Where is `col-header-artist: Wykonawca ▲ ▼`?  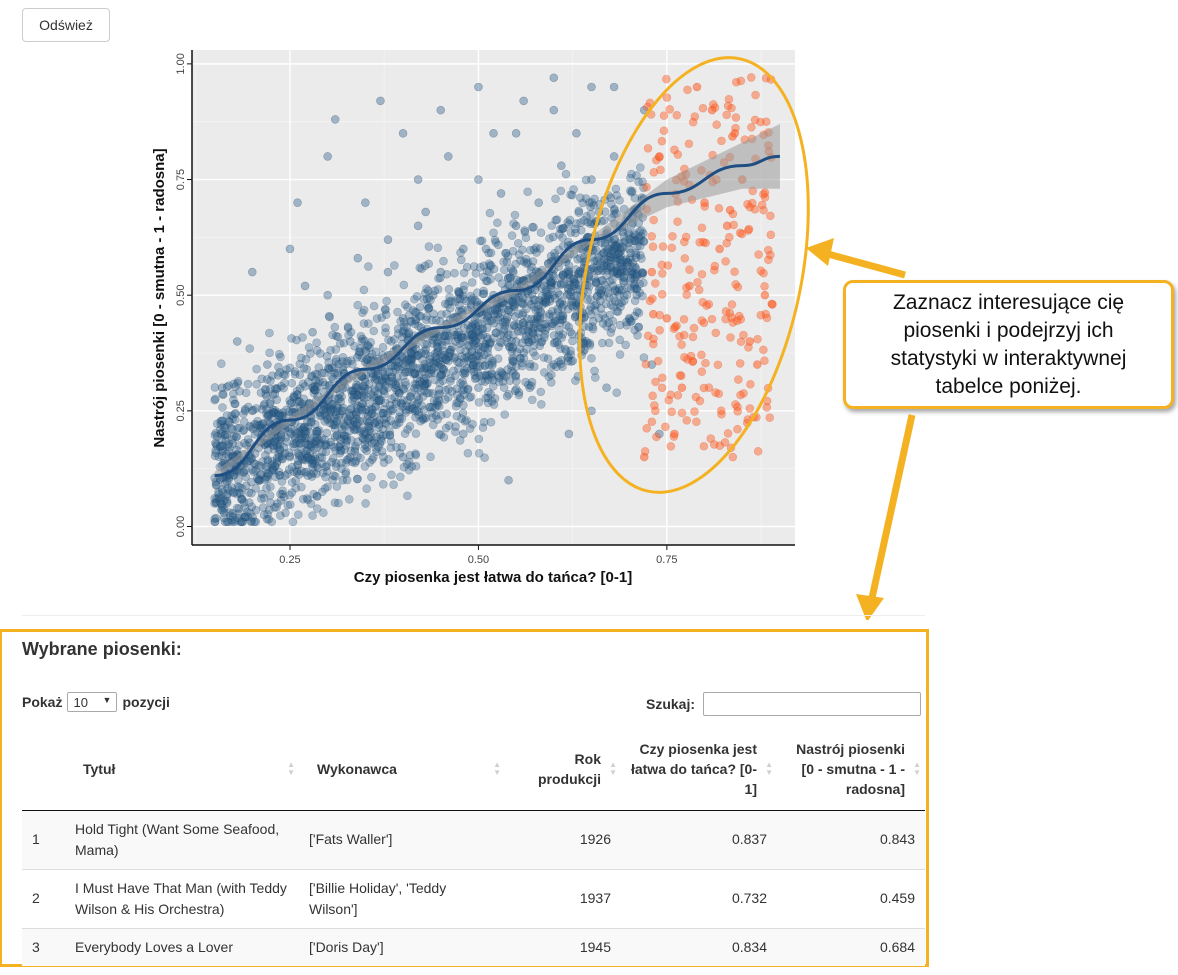 col-header-artist: Wykonawca ▲ ▼ is located at coordinates (402, 769).